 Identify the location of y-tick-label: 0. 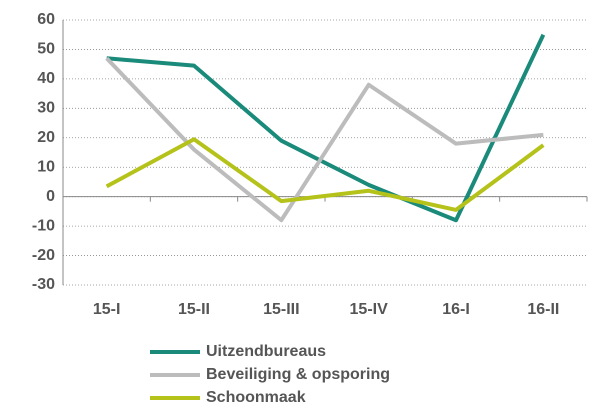
(50, 196).